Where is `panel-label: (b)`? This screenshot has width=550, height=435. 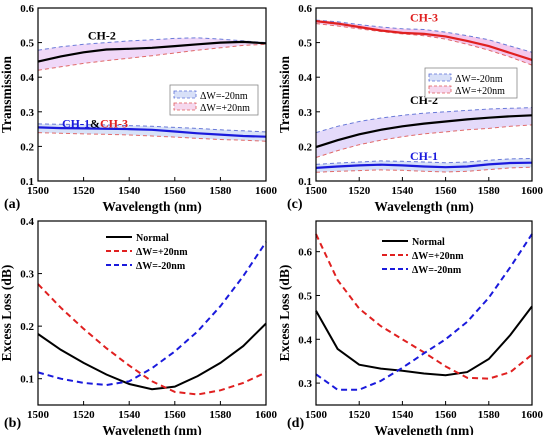
panel-label: (b) is located at coordinates (12, 423).